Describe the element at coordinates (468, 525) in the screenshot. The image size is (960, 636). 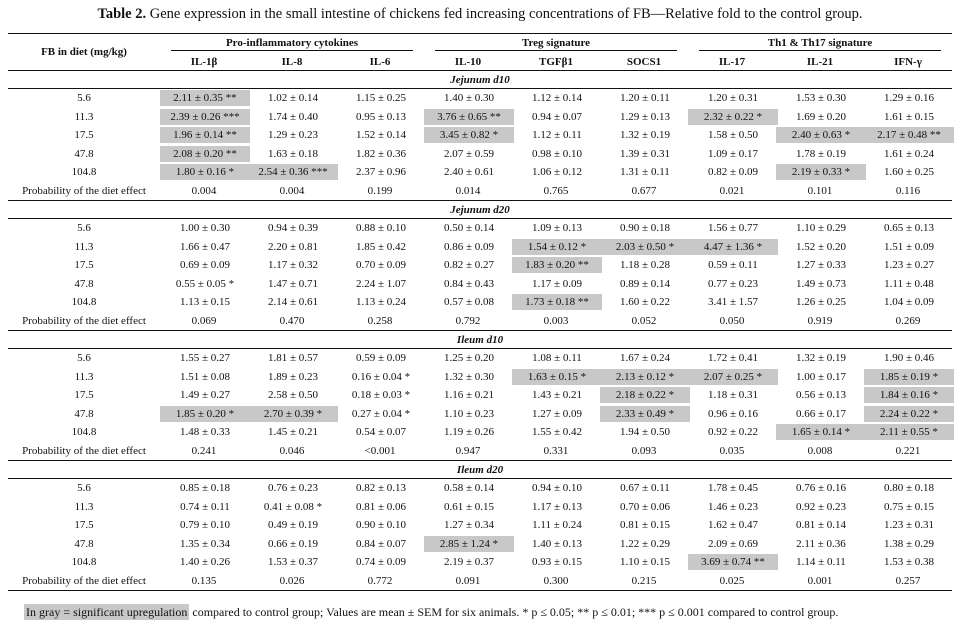
I see `value-cell: 1.27 ± 0.34` at that location.